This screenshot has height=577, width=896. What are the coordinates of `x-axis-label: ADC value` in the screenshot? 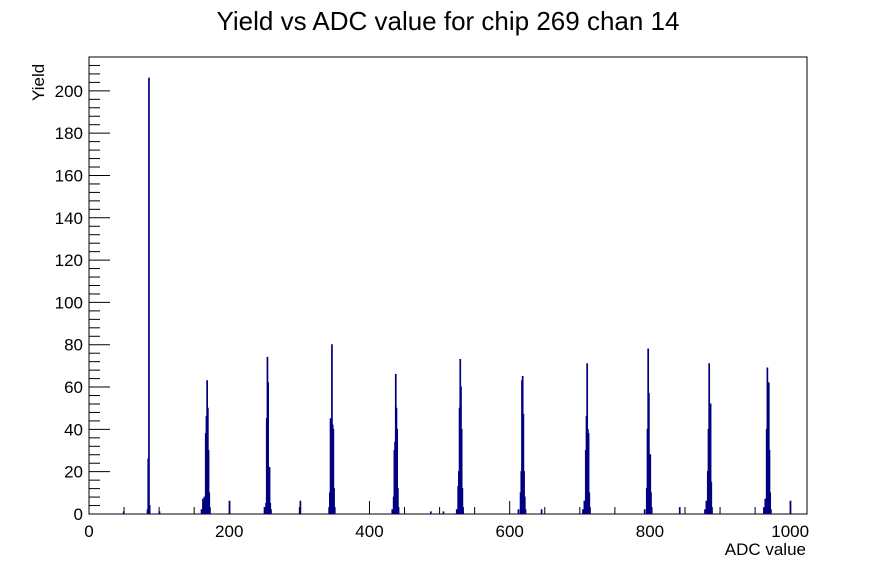 It's located at (765, 549).